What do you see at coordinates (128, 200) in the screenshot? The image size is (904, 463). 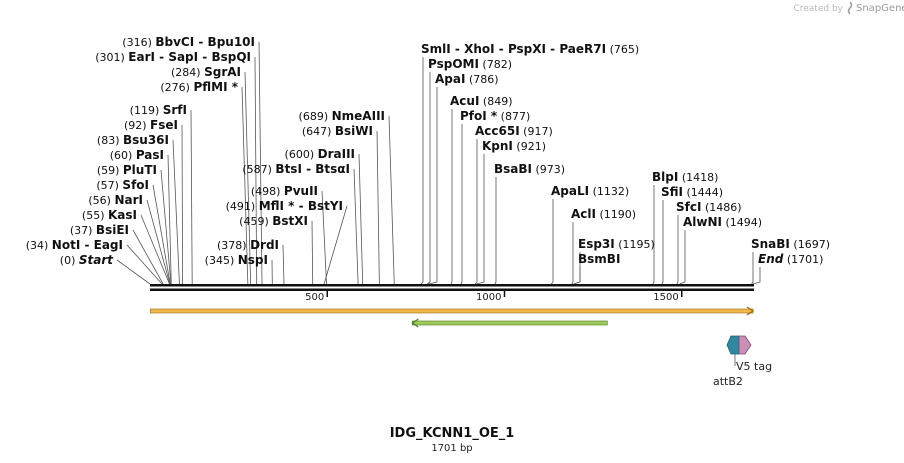 I see `site-name: NarI` at bounding box center [128, 200].